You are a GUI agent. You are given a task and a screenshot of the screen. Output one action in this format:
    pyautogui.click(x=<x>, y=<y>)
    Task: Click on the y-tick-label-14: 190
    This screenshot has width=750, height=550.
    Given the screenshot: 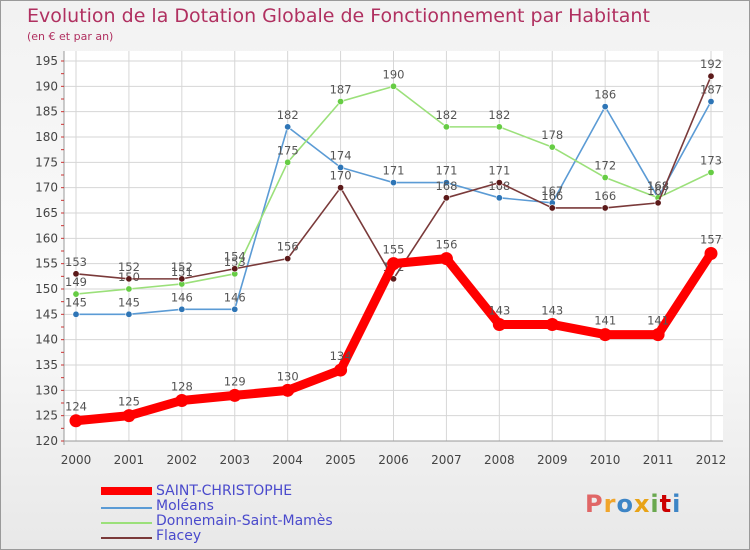 What is the action you would take?
    pyautogui.click(x=46, y=86)
    